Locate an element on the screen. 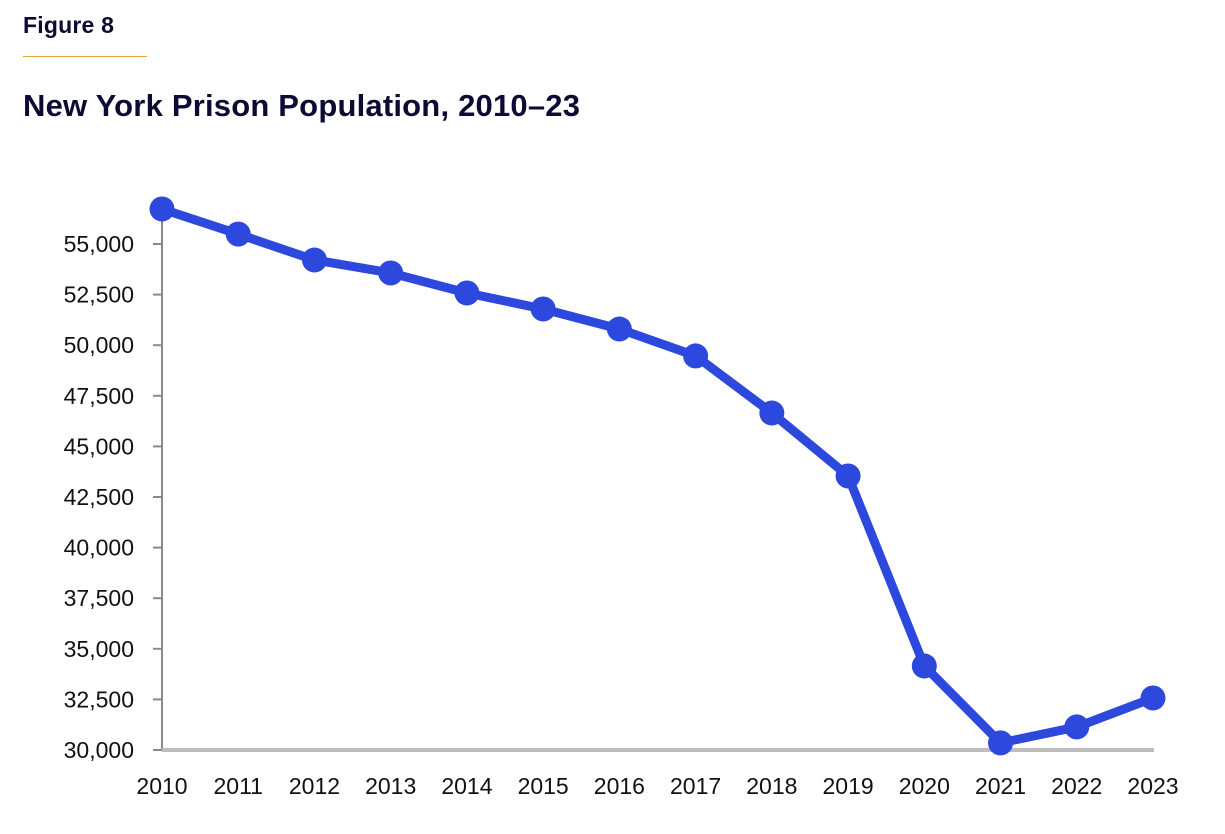 This screenshot has width=1225, height=834. data-point-2022 is located at coordinates (1077, 727).